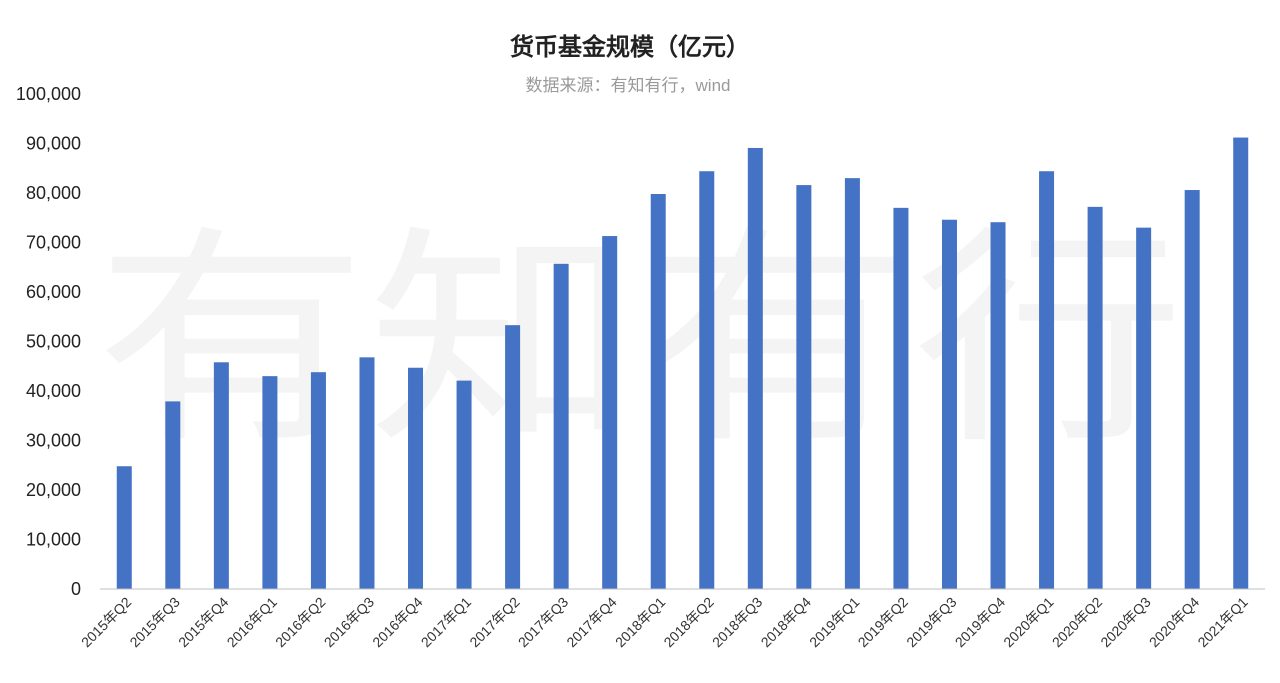 The width and height of the screenshot is (1280, 683). I want to click on x-tick-label: 2019年Q2, so click(883, 622).